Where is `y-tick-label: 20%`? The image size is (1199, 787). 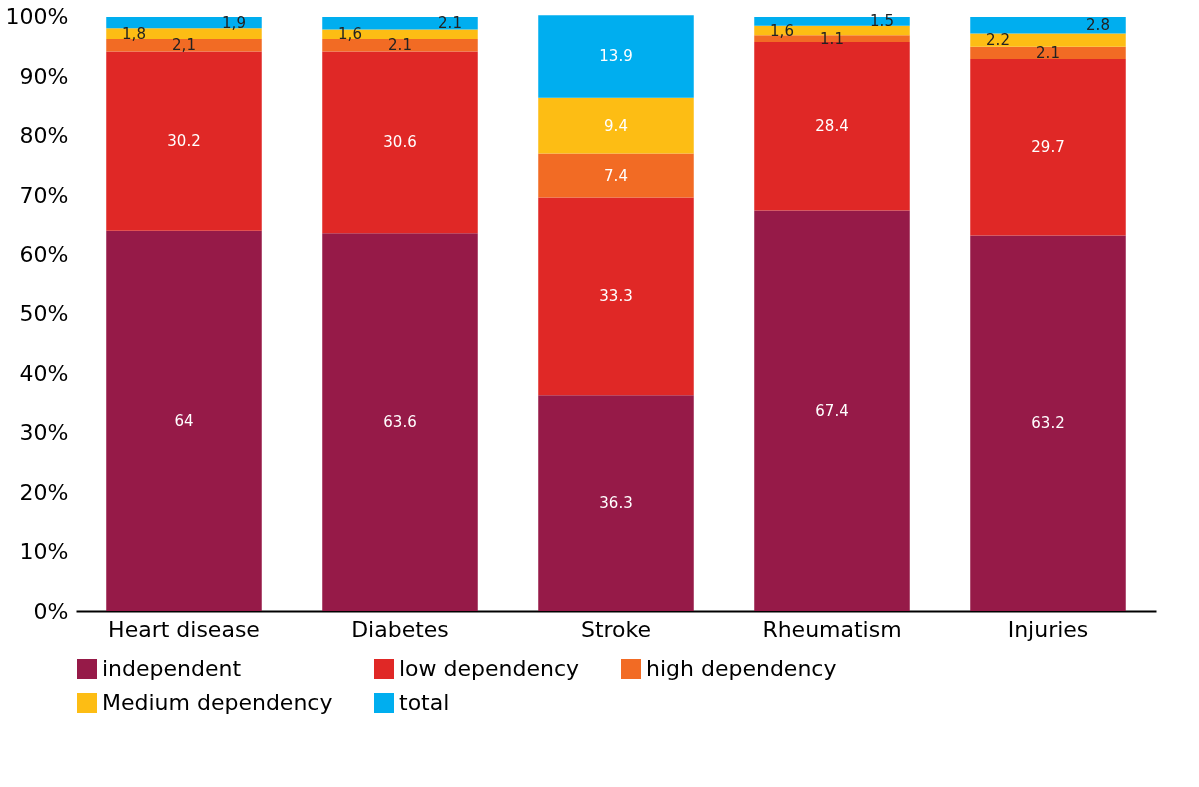 y-tick-label: 20% is located at coordinates (44, 492).